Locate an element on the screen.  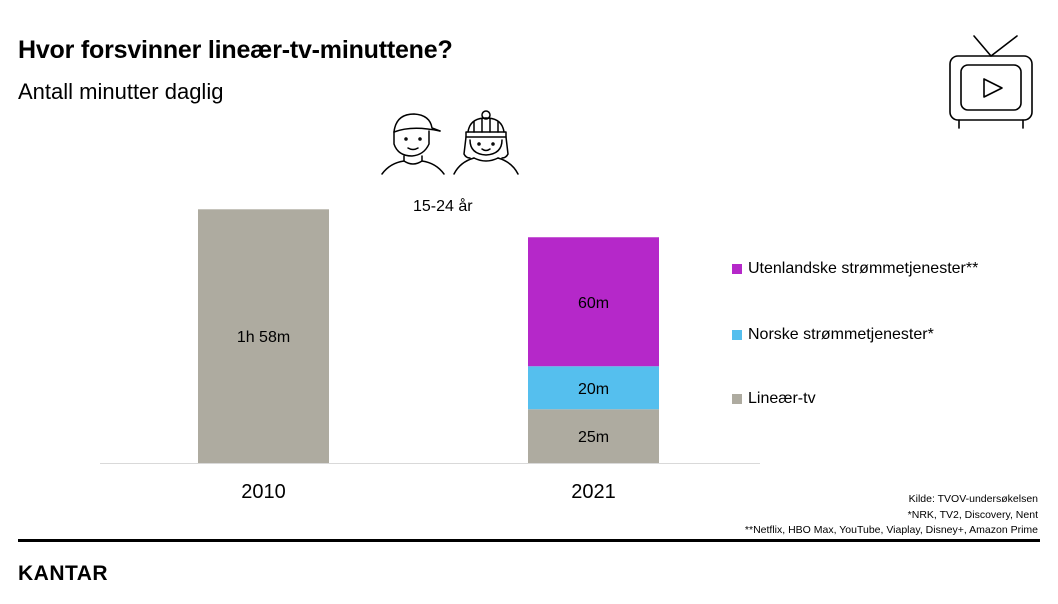
bottom-divider is located at coordinates (529, 540).